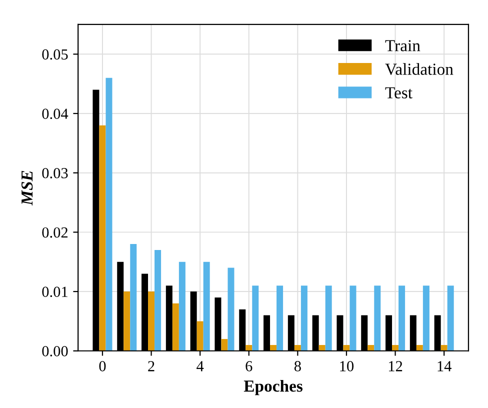 This screenshot has width=488, height=408. Describe the element at coordinates (395, 366) in the screenshot. I see `x-tick-label: 12` at that location.